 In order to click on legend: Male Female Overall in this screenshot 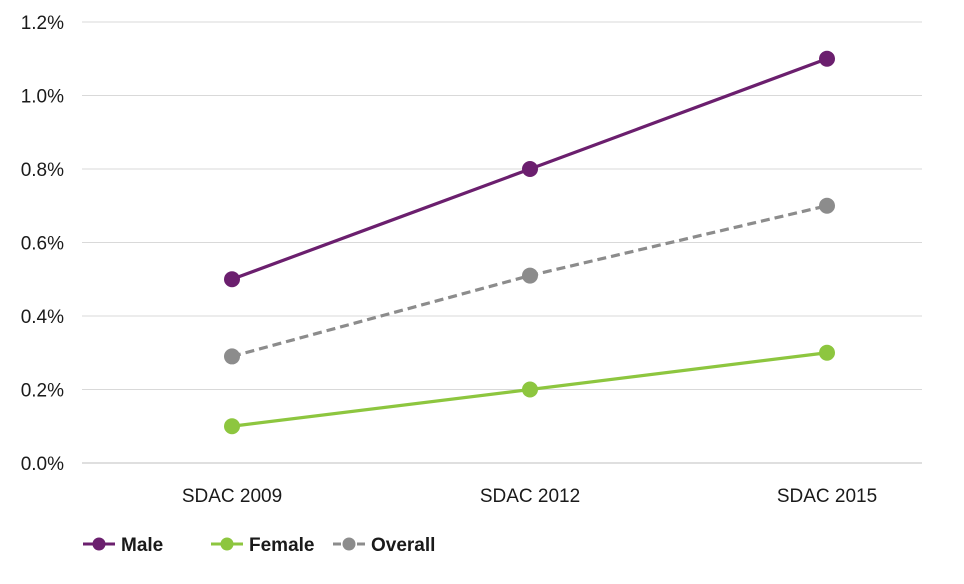, I will do `click(259, 545)`.